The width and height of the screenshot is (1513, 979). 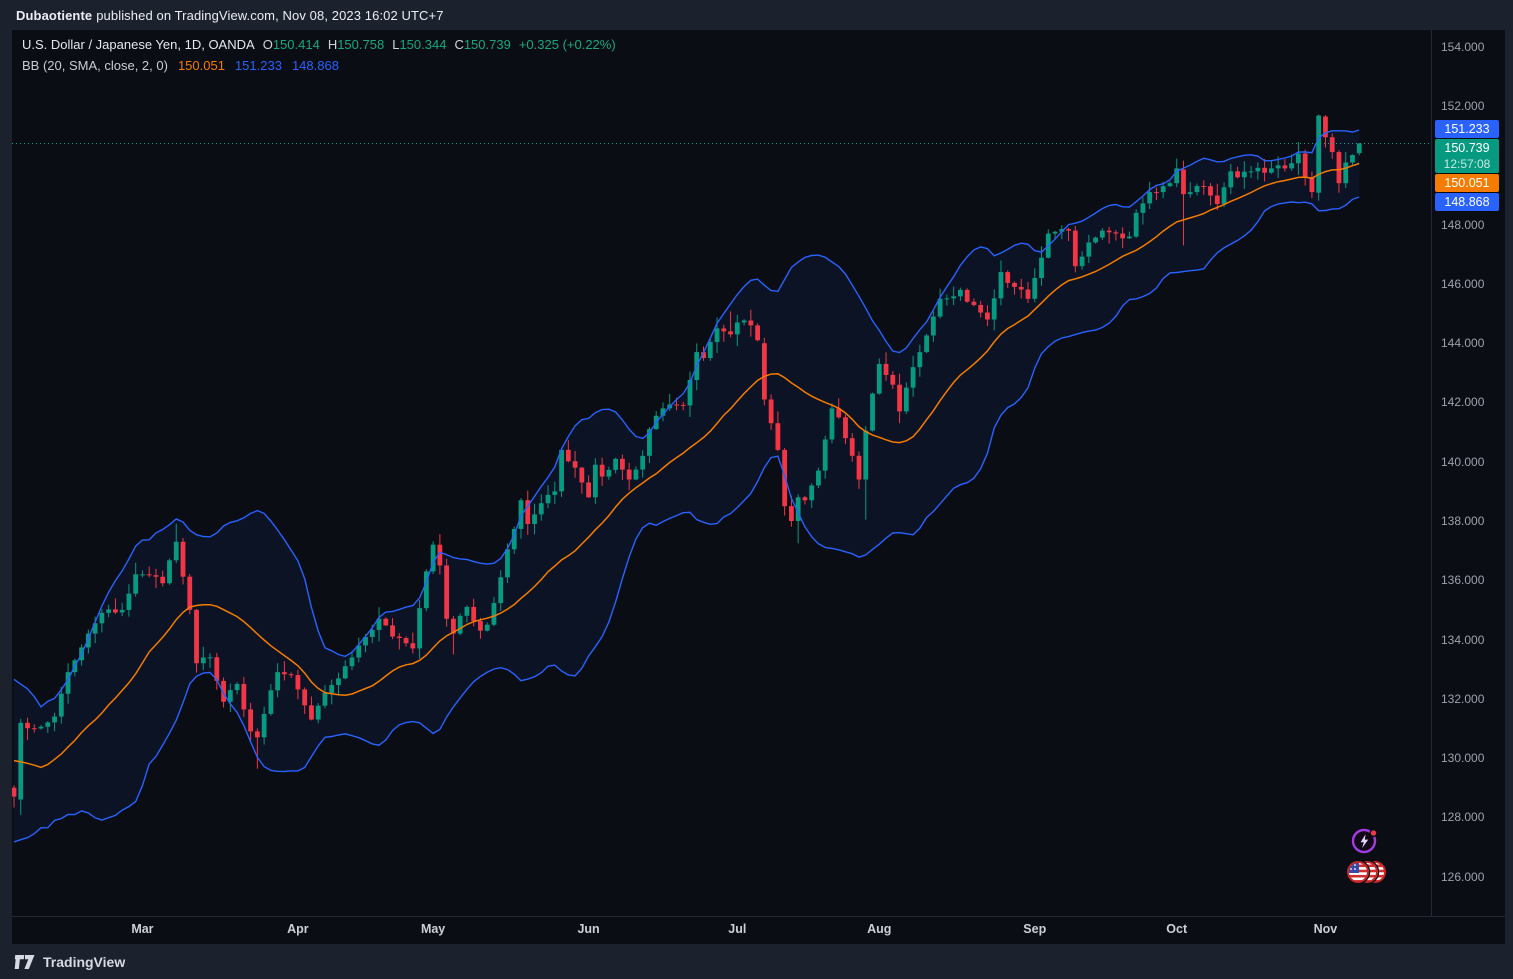 I want to click on attribution-author: Dubaotiente, so click(x=54, y=15).